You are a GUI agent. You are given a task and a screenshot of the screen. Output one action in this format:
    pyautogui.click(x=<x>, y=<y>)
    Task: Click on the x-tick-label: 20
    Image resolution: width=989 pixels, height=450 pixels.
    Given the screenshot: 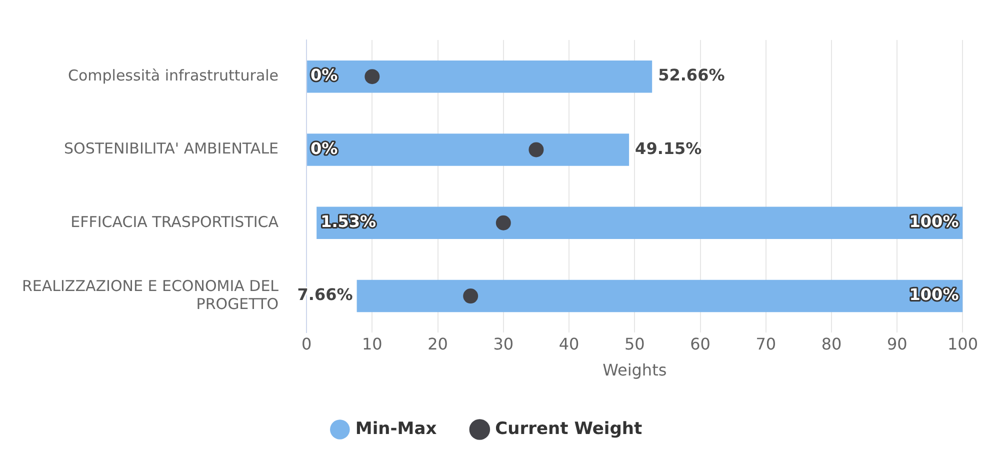 What is the action you would take?
    pyautogui.click(x=438, y=344)
    